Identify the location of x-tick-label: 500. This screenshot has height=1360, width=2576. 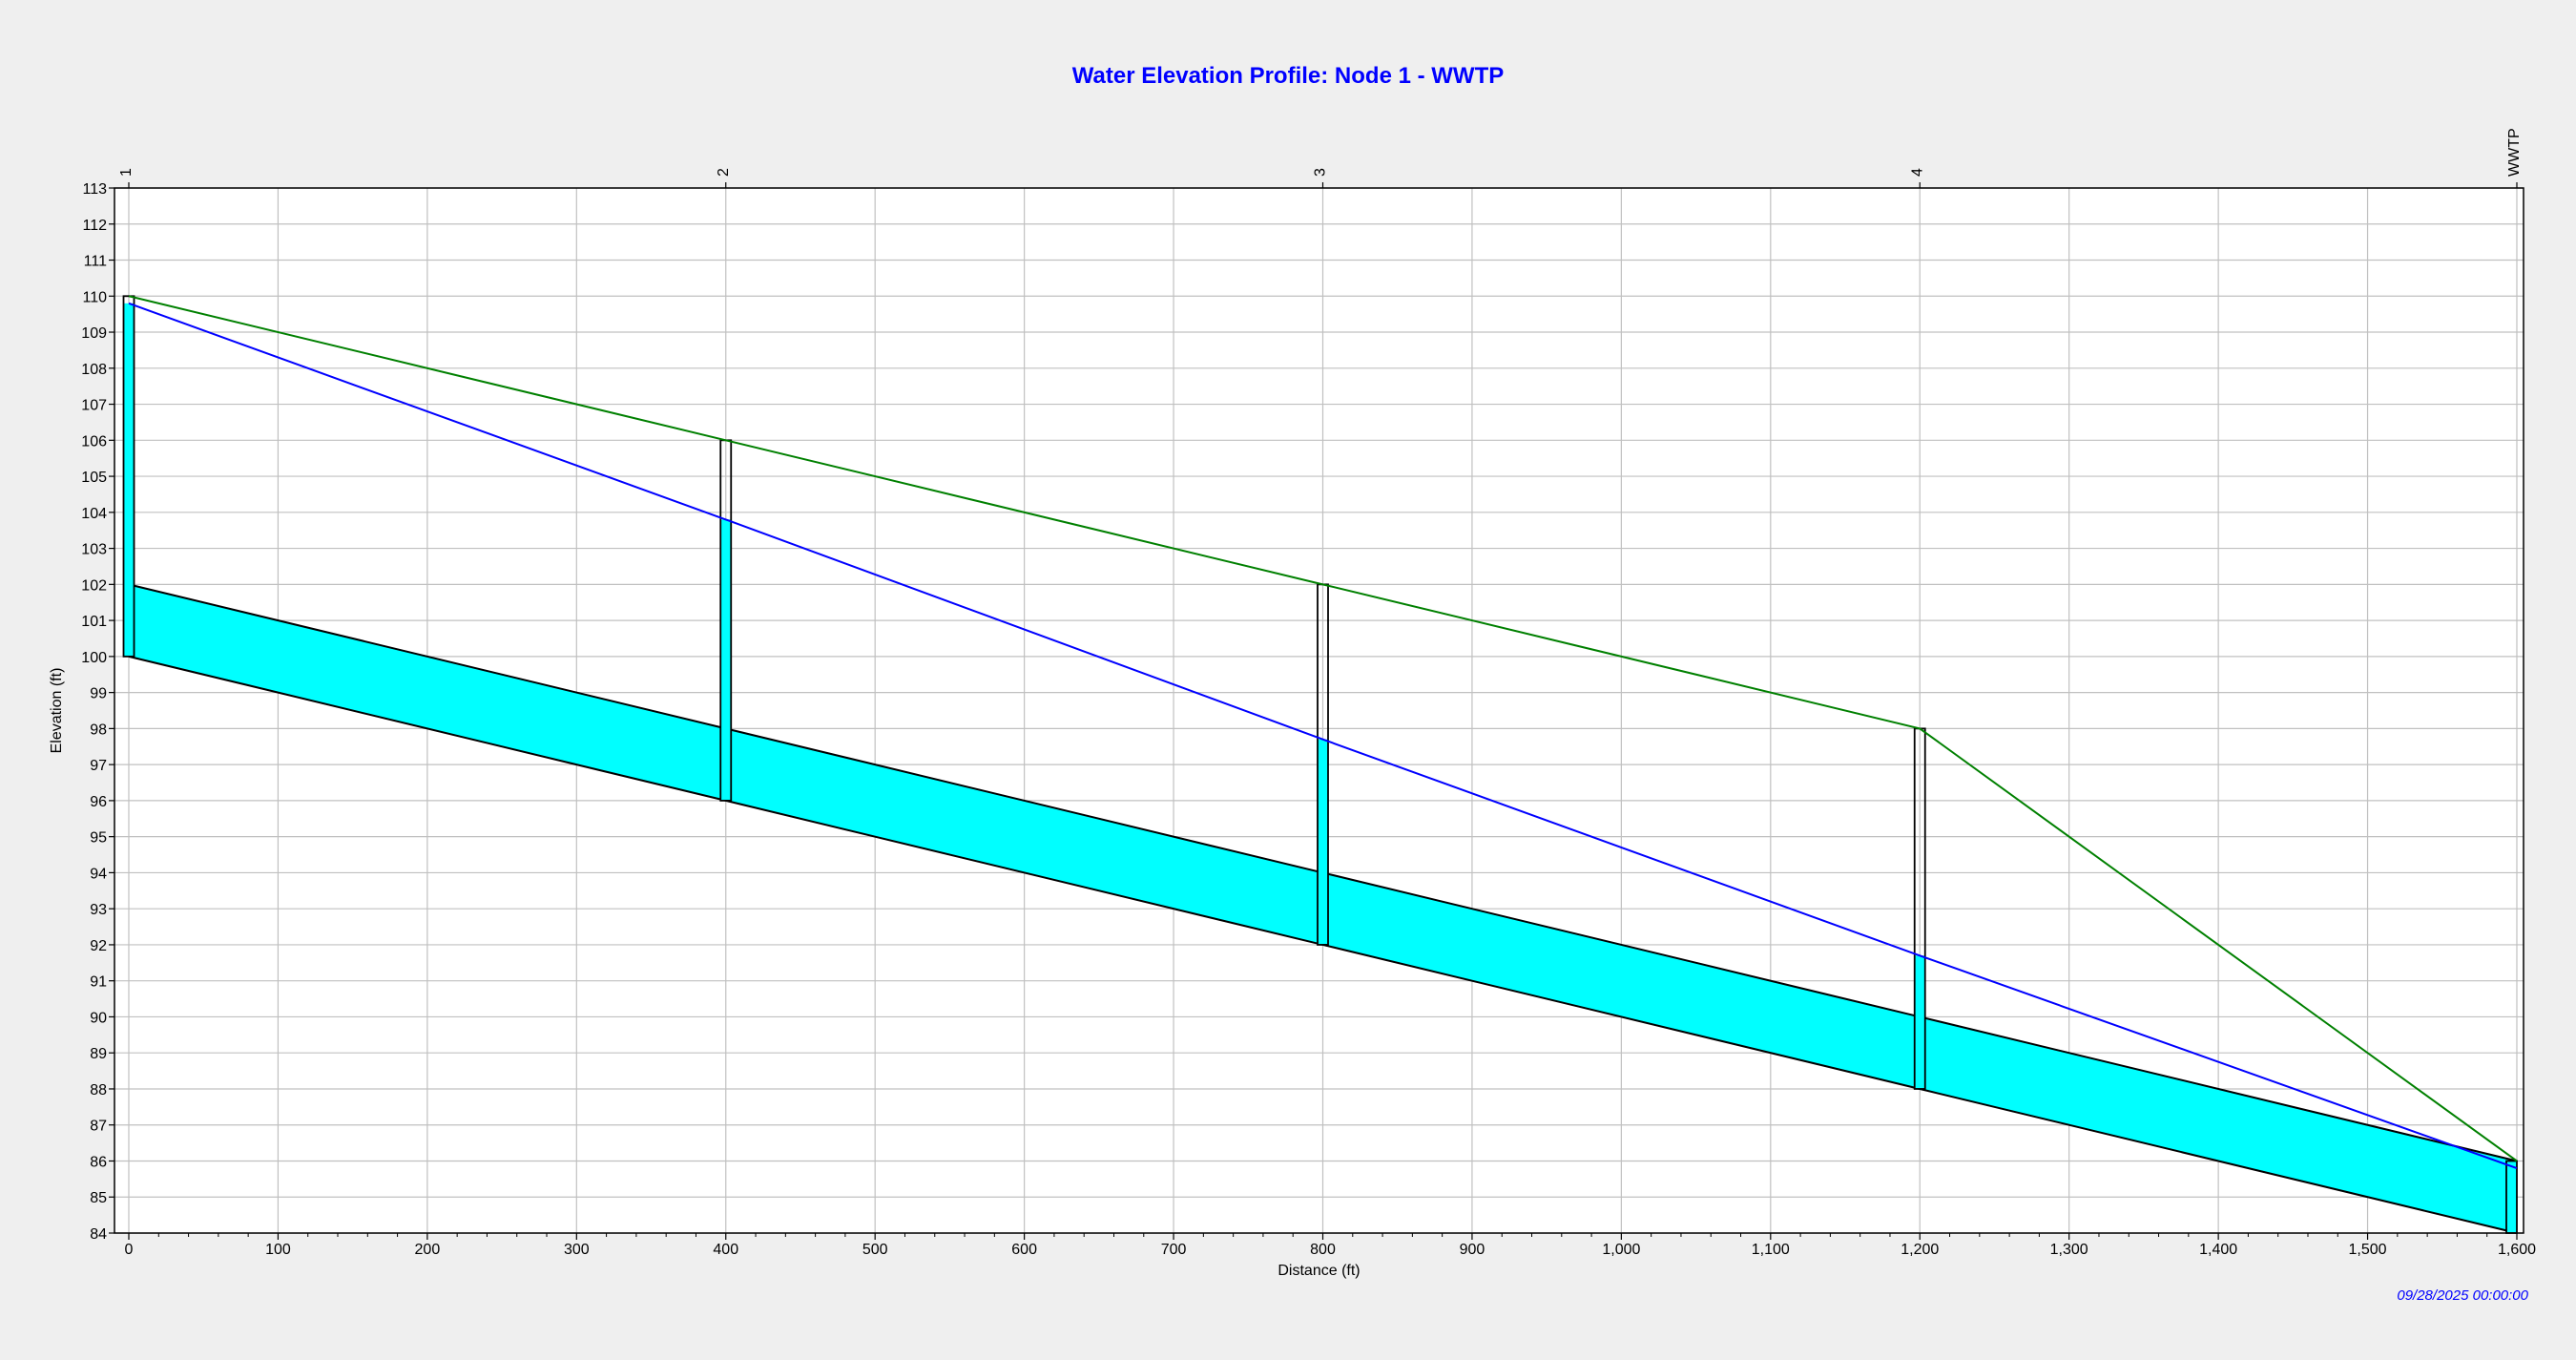
(875, 1250).